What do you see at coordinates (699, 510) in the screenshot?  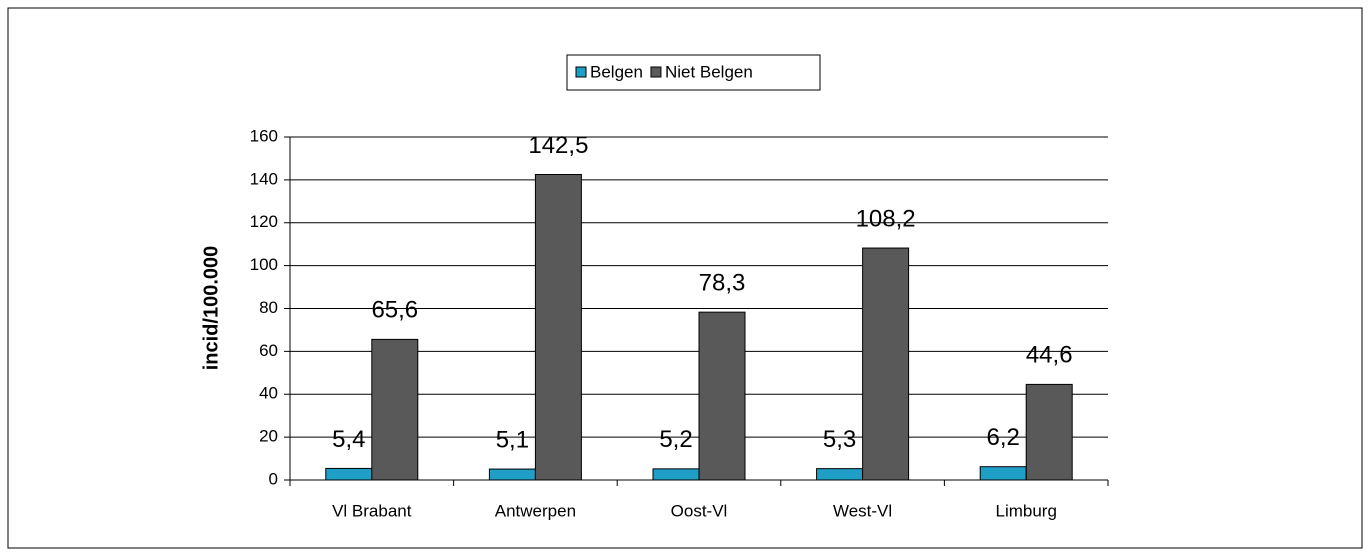 I see `x-tick-label: Oost-Vl` at bounding box center [699, 510].